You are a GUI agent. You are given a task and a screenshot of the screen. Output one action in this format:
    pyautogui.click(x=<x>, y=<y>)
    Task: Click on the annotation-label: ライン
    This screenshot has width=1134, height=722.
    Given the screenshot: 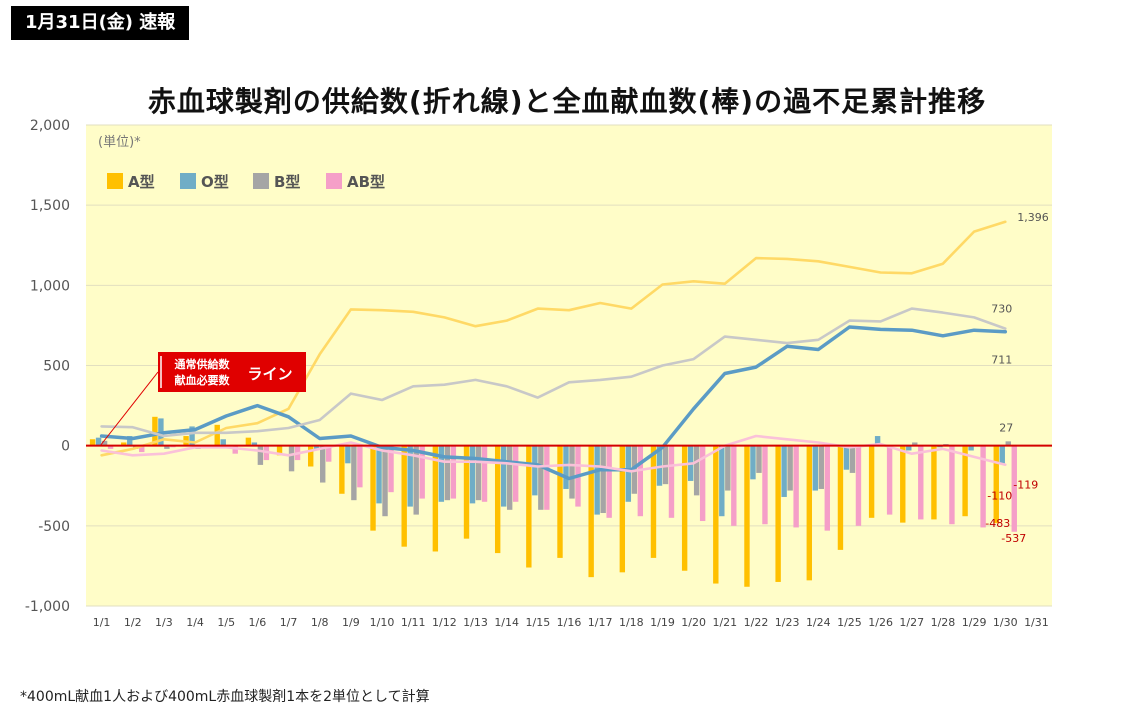 What is the action you would take?
    pyautogui.click(x=269, y=374)
    